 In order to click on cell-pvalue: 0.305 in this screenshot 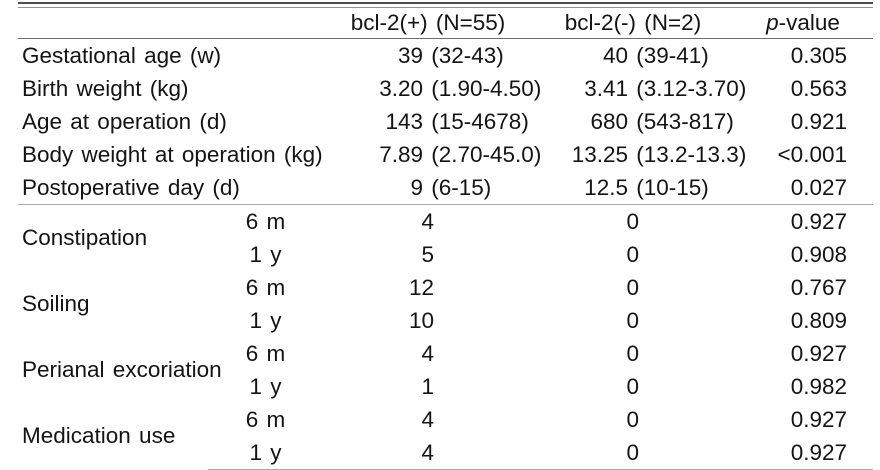, I will do `click(818, 55)`.